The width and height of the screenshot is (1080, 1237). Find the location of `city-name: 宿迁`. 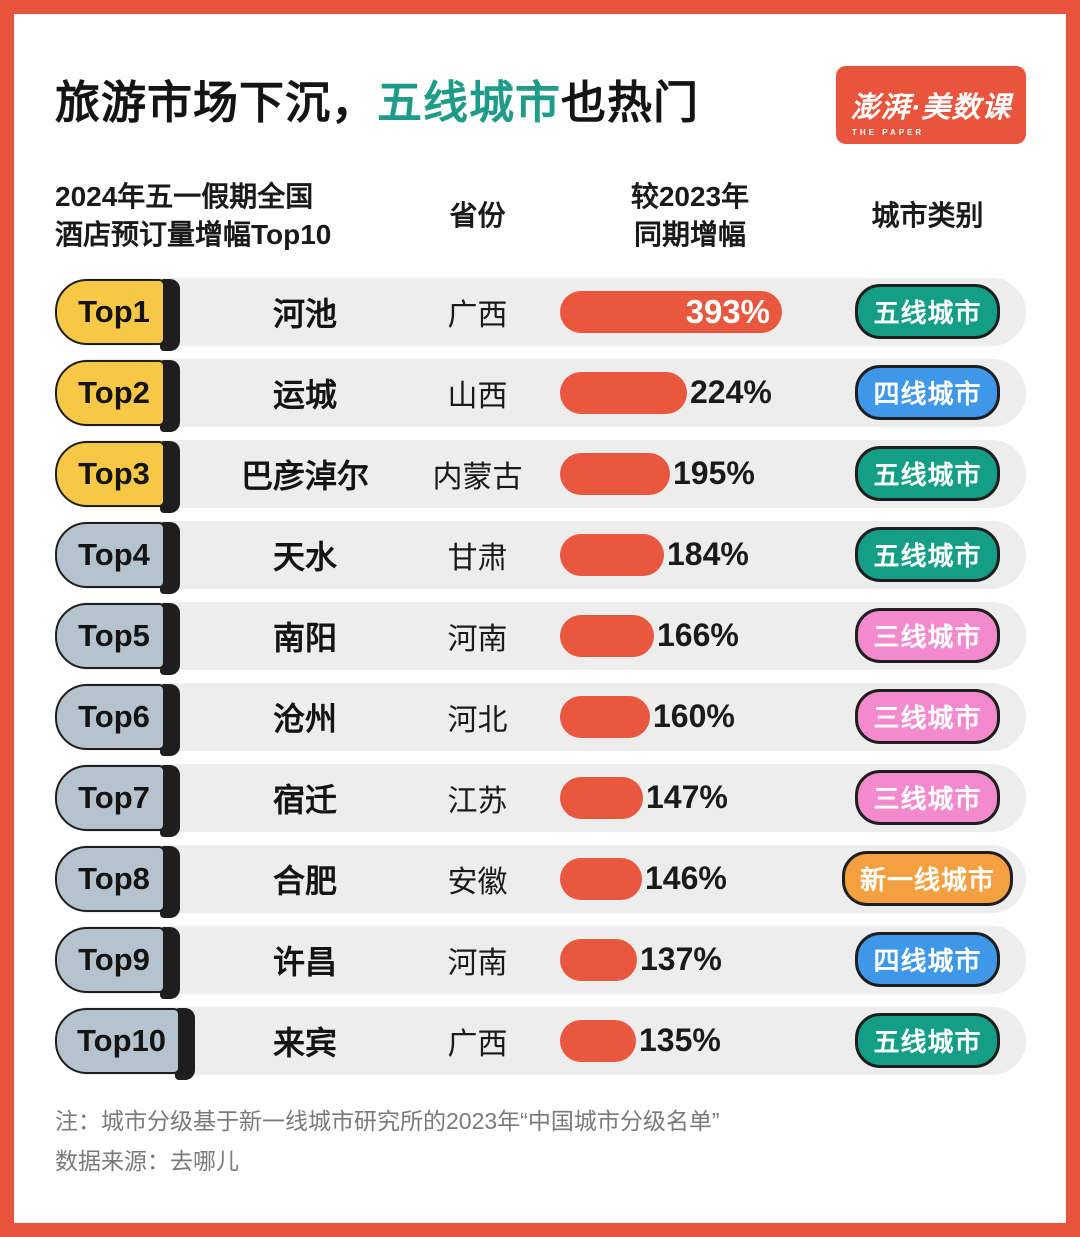

city-name: 宿迁 is located at coordinates (304, 799).